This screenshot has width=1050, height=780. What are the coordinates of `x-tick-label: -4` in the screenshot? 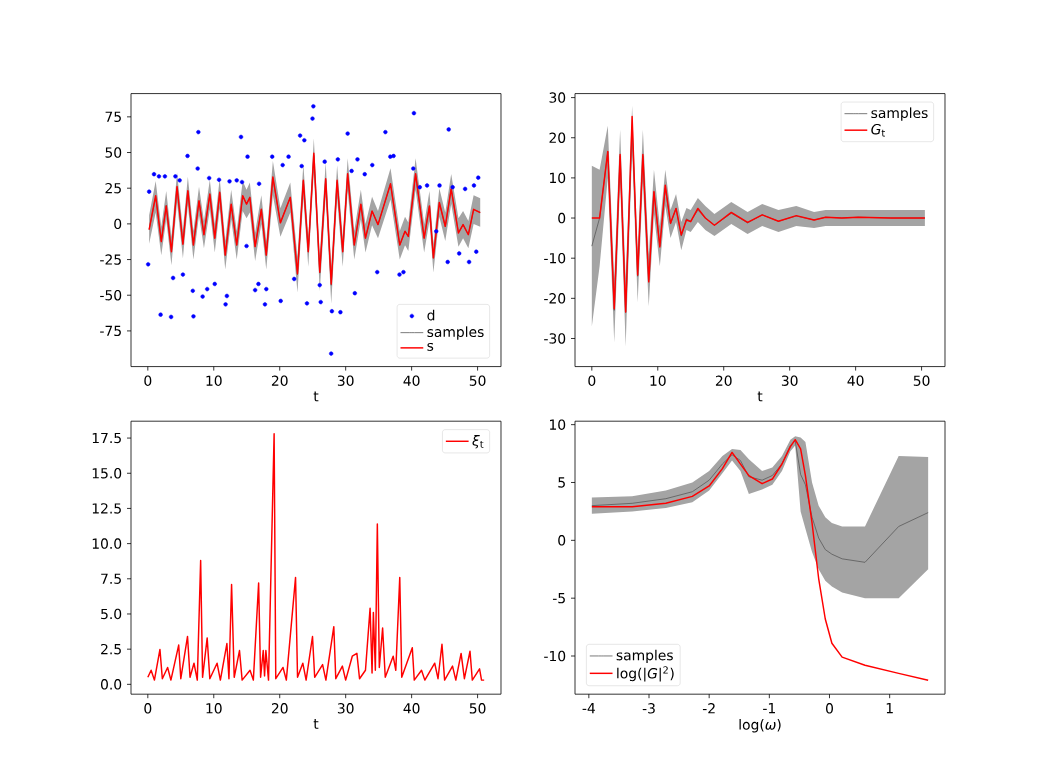 It's located at (588, 708).